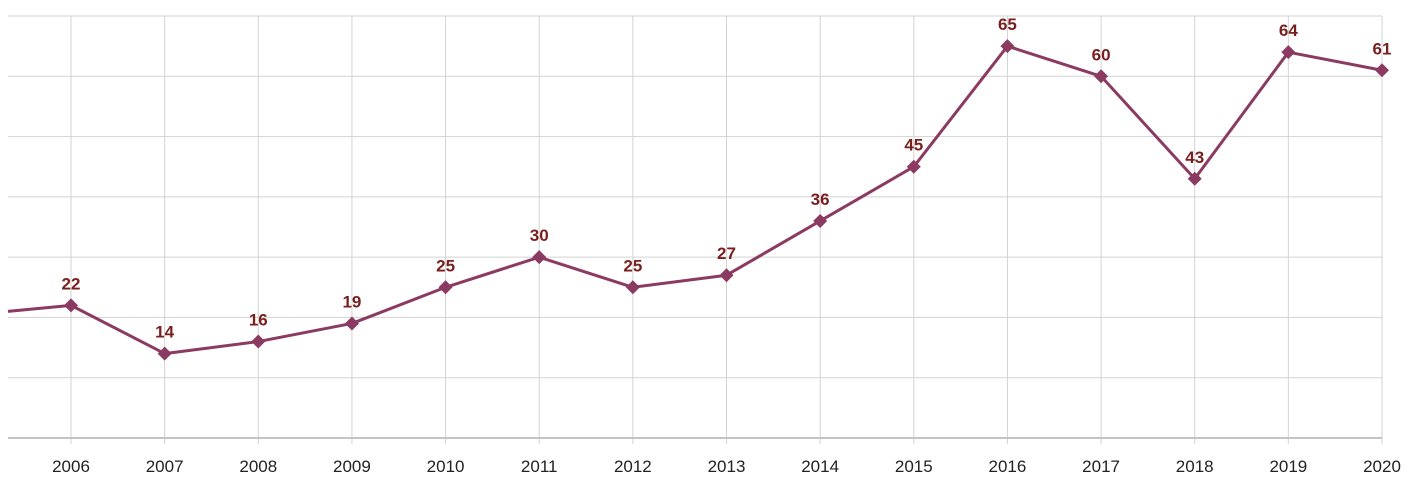 The width and height of the screenshot is (1418, 483). Describe the element at coordinates (258, 466) in the screenshot. I see `x-tick-label: 2008` at that location.